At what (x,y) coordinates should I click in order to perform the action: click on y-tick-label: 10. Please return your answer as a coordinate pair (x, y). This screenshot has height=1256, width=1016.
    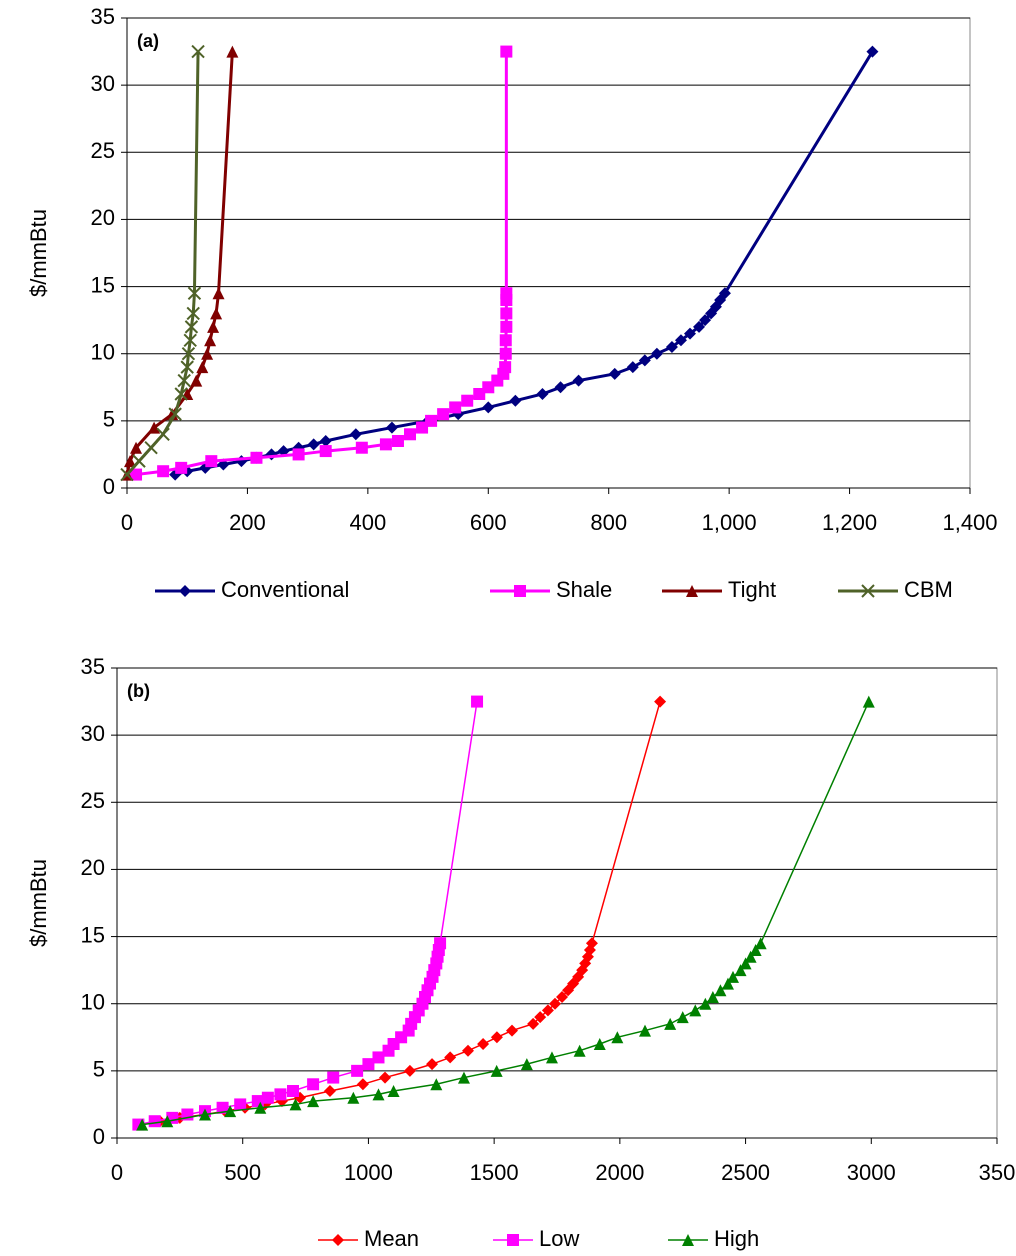
    Looking at the image, I should click on (103, 352).